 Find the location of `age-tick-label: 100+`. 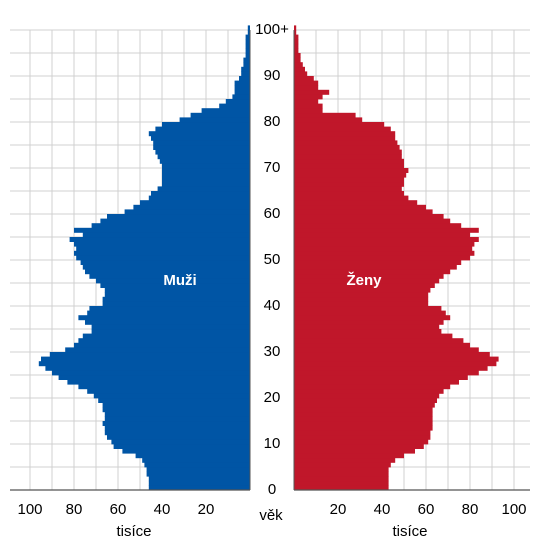

age-tick-label: 100+ is located at coordinates (272, 29).